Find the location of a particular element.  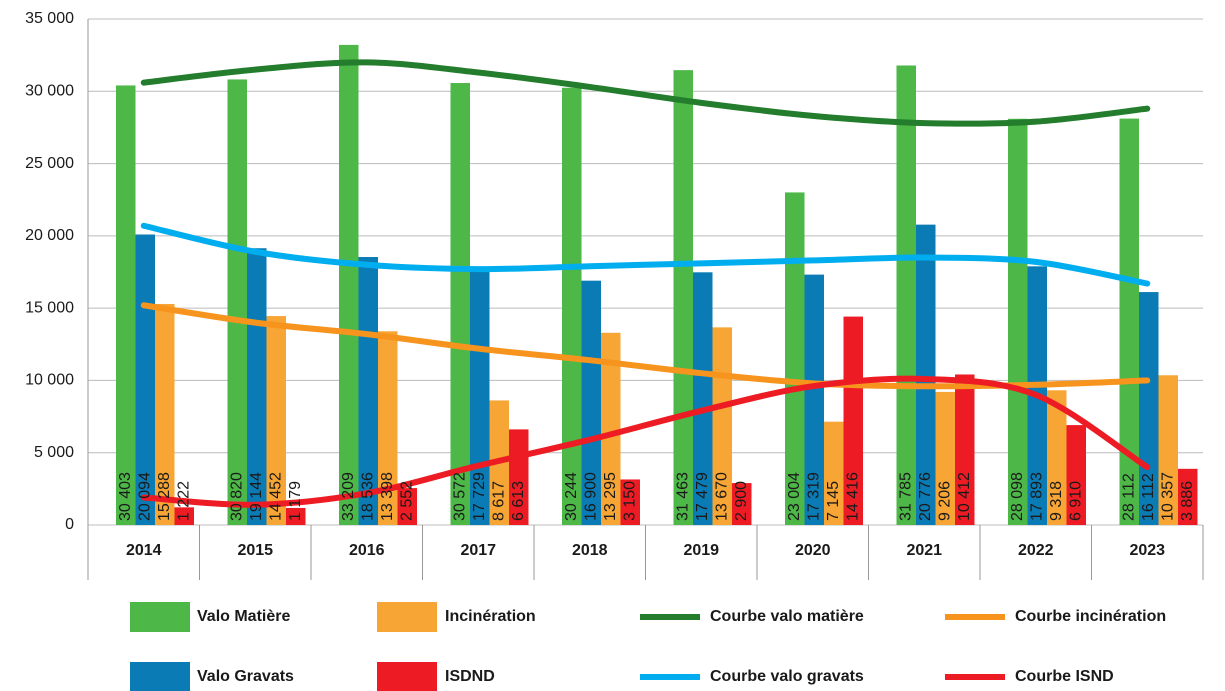

value-label: 13 670 is located at coordinates (721, 496).